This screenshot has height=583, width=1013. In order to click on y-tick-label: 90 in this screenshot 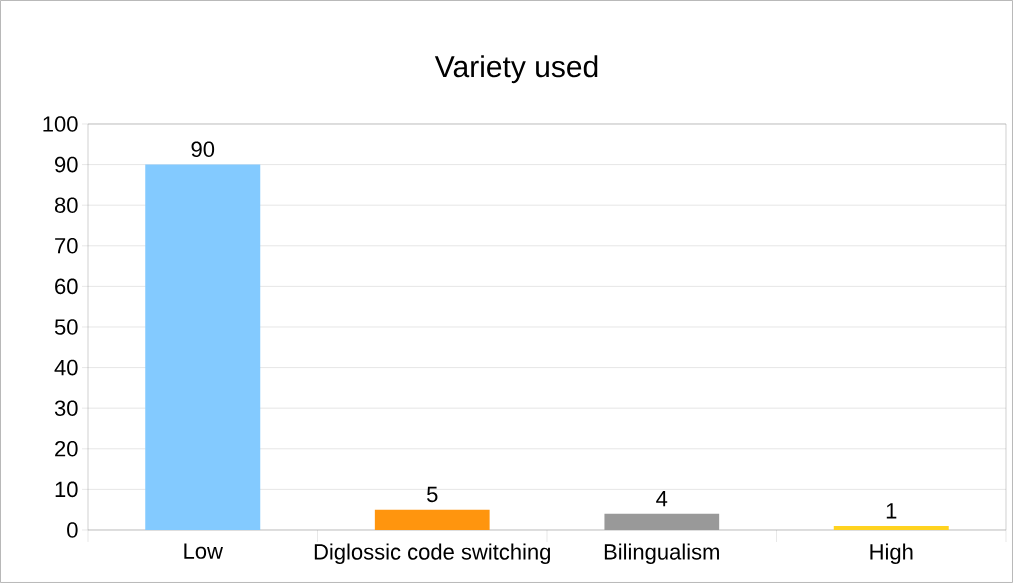, I will do `click(66, 164)`.